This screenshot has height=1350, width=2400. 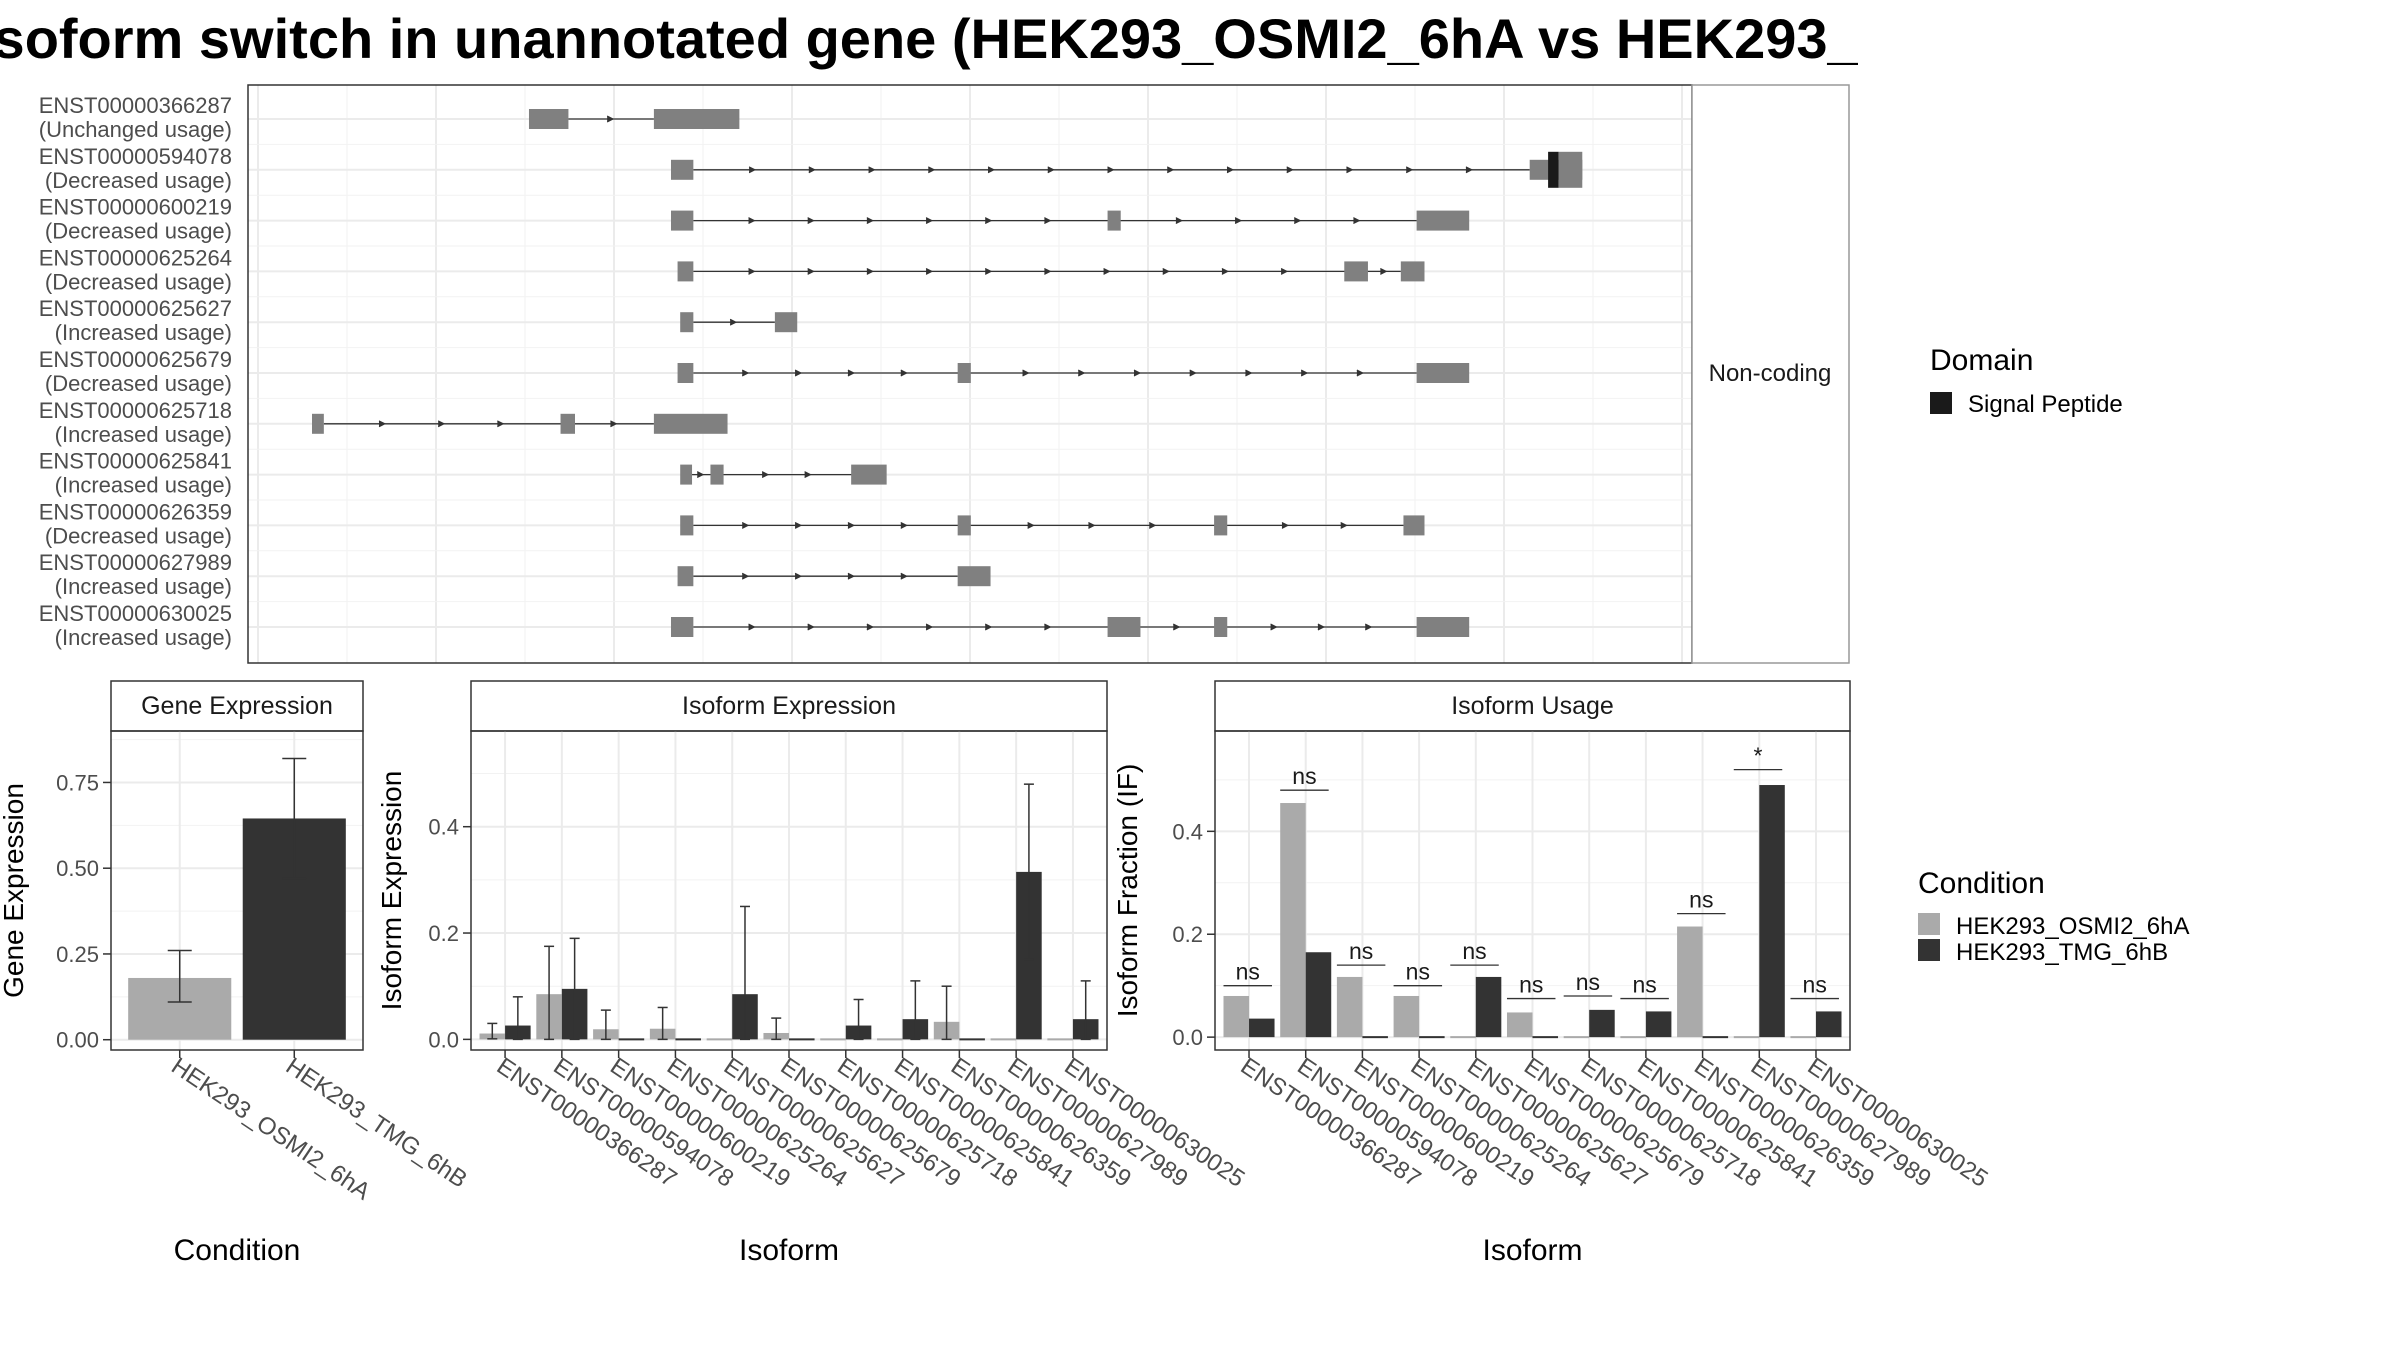 I want to click on isoform-label-id: ENST00000625264, so click(x=135, y=257).